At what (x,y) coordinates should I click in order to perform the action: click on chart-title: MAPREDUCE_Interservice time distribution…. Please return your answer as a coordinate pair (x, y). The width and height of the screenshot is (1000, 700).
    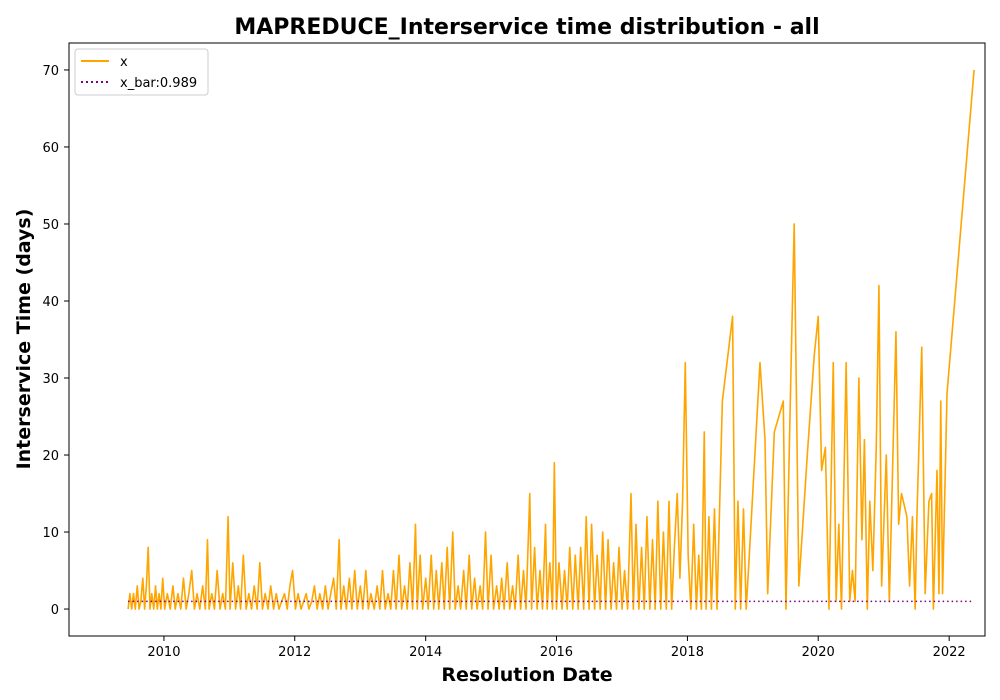
    Looking at the image, I should click on (526, 27).